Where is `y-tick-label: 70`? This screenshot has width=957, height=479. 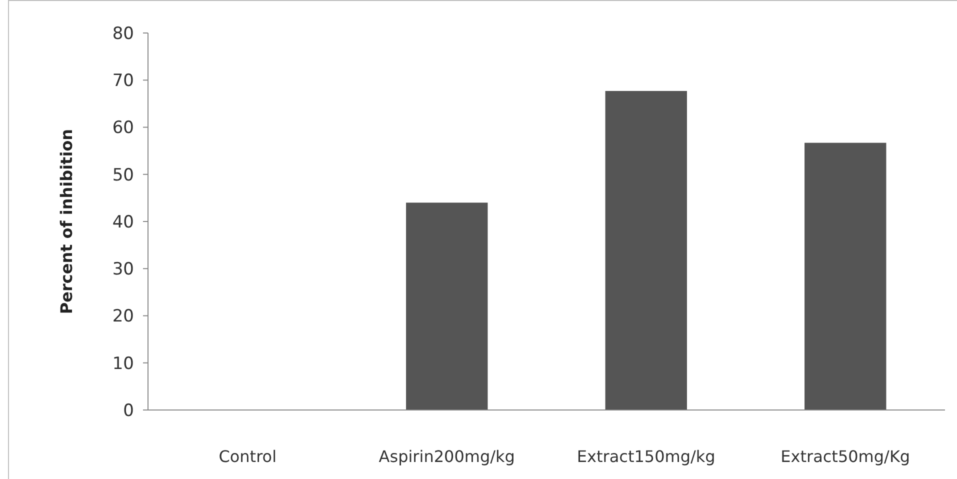
y-tick-label: 70 is located at coordinates (123, 81).